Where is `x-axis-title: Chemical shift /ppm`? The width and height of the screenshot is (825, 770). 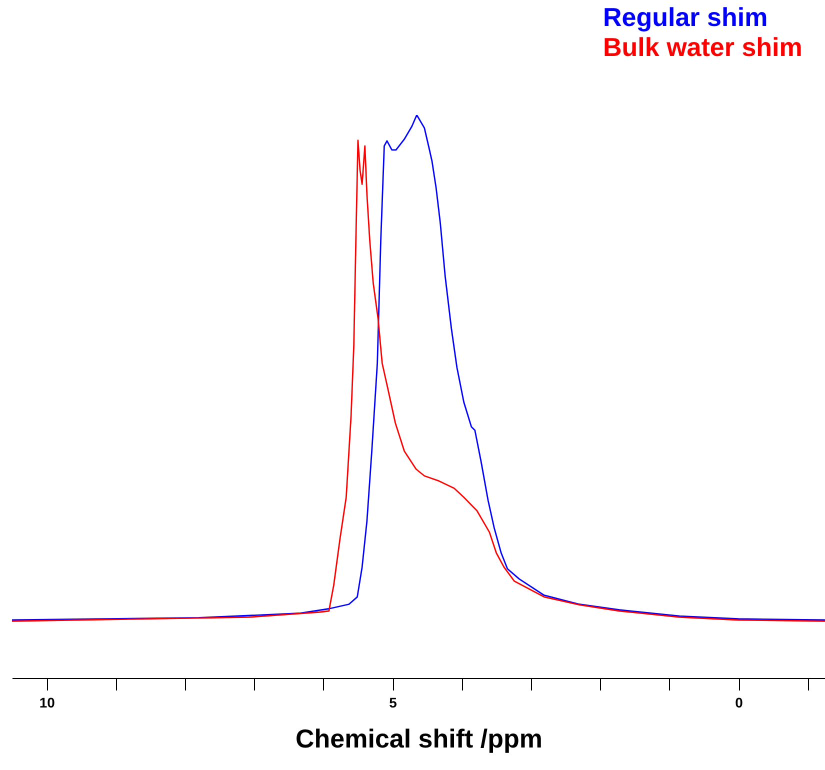
x-axis-title: Chemical shift /ppm is located at coordinates (419, 739).